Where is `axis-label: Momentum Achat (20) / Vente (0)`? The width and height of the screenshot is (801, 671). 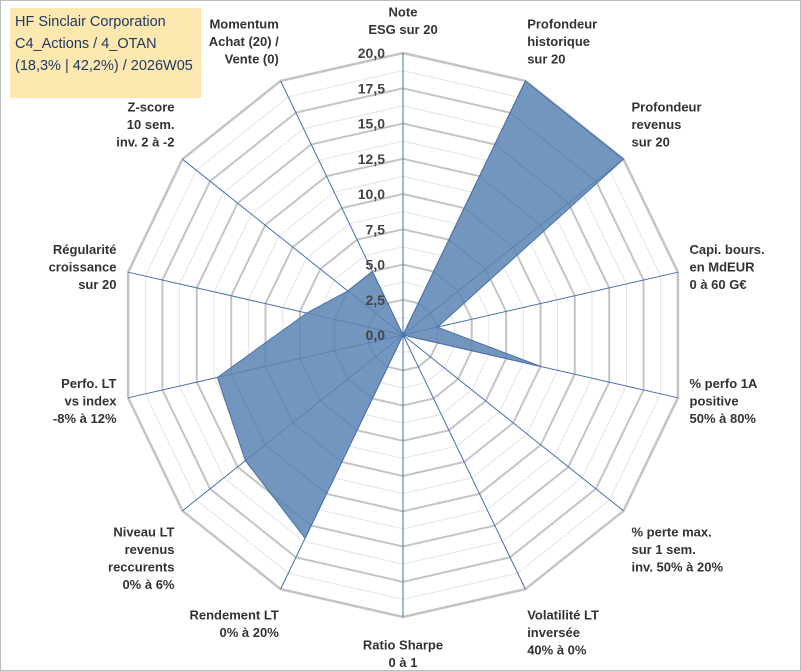 axis-label: Momentum Achat (20) / Vente (0) is located at coordinates (244, 42).